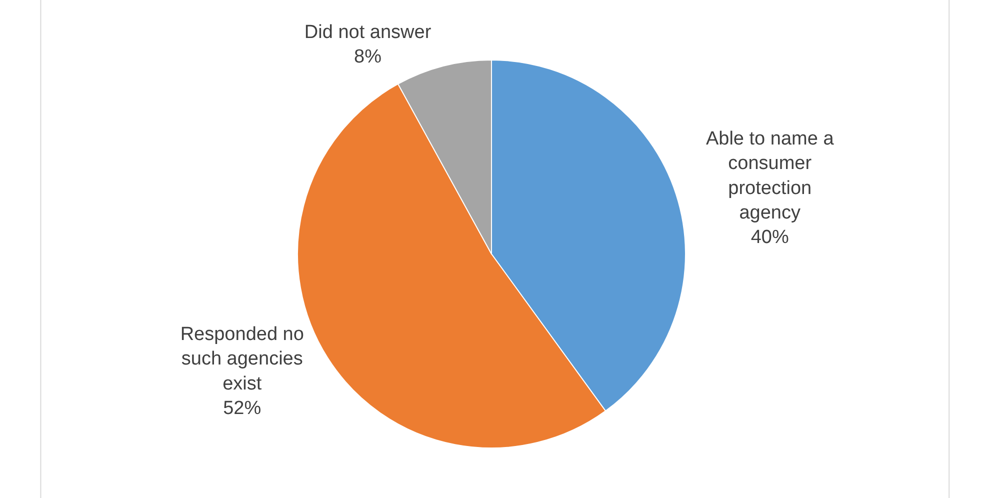 The height and width of the screenshot is (498, 983). I want to click on slice-label: Able to name a consumer protection agency, so click(770, 176).